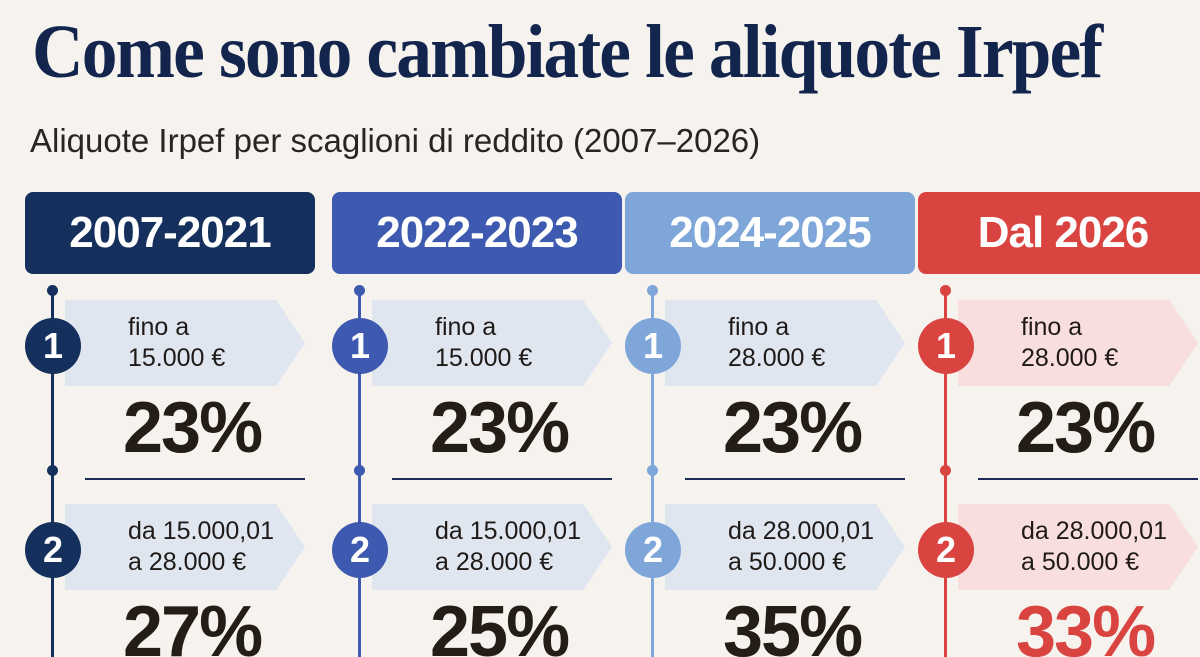  Describe the element at coordinates (193, 624) in the screenshot. I see `bracket-2-rate: 27%` at that location.